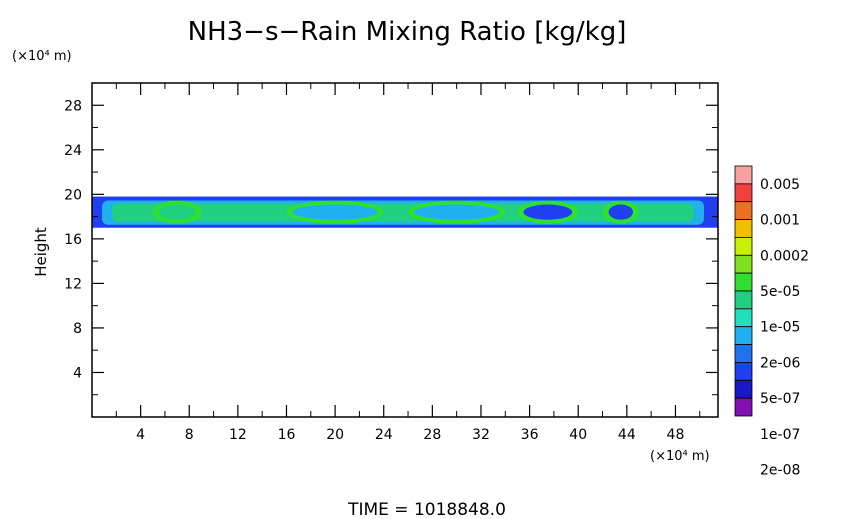  Describe the element at coordinates (189, 435) in the screenshot. I see `x-tick-label: 8` at that location.